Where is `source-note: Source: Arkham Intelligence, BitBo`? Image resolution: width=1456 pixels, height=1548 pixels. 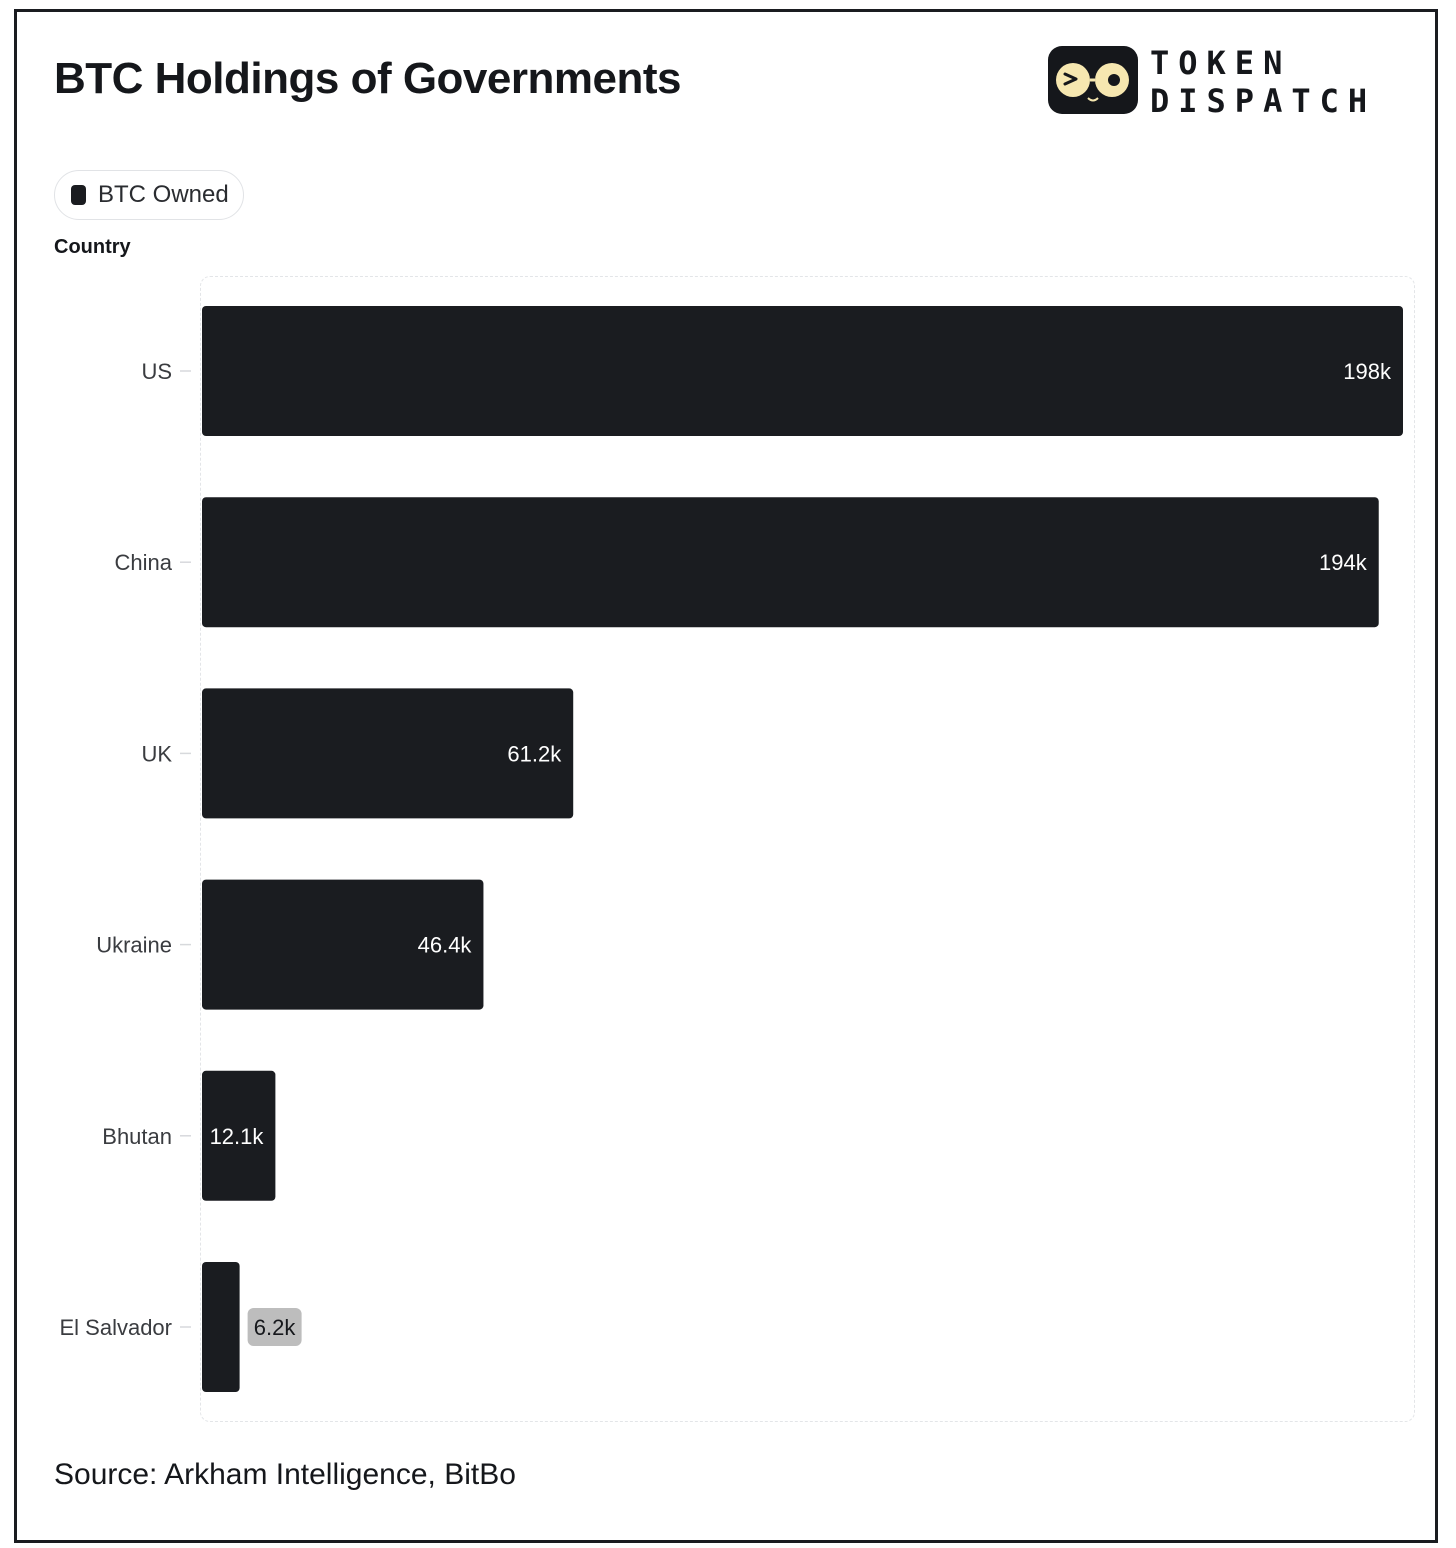
source-note: Source: Arkham Intelligence, BitBo is located at coordinates (285, 1474).